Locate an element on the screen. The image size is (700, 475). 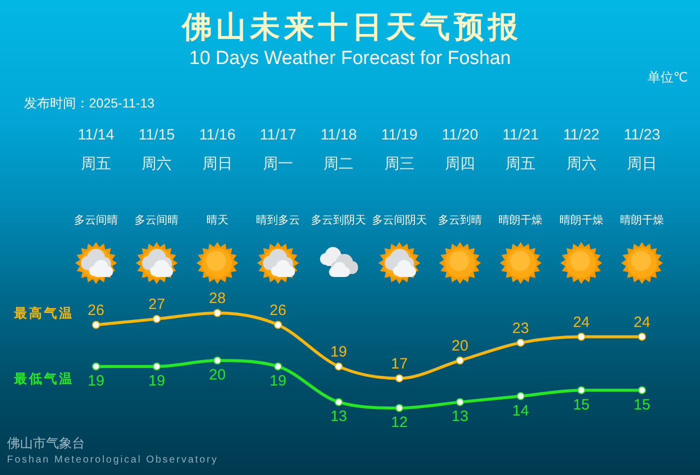
x-tick-label: 11/16 is located at coordinates (217, 135).